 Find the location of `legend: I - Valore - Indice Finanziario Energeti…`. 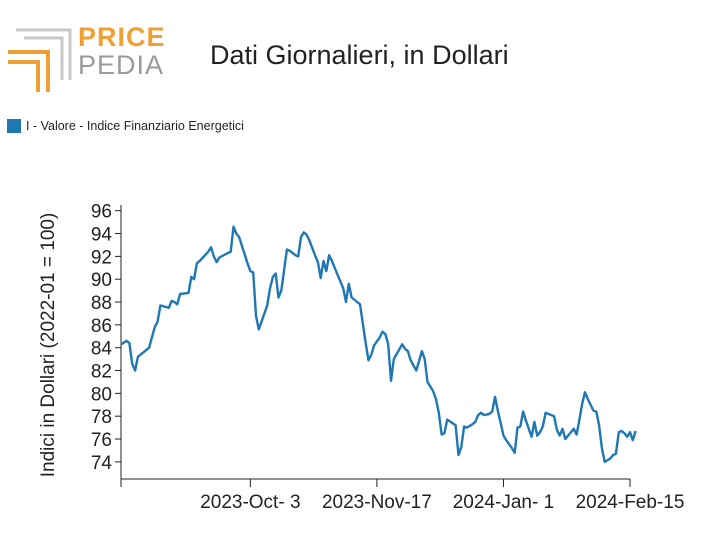

legend: I - Valore - Indice Finanziario Energeti… is located at coordinates (125, 126).